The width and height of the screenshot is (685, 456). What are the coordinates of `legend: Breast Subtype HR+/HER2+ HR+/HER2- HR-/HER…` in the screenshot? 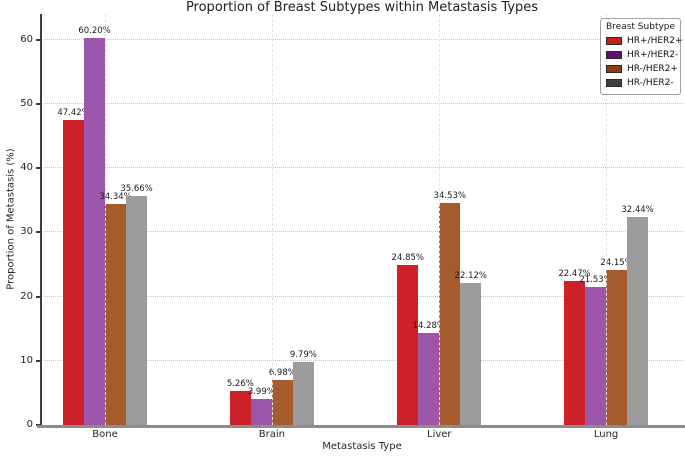 It's located at (641, 56).